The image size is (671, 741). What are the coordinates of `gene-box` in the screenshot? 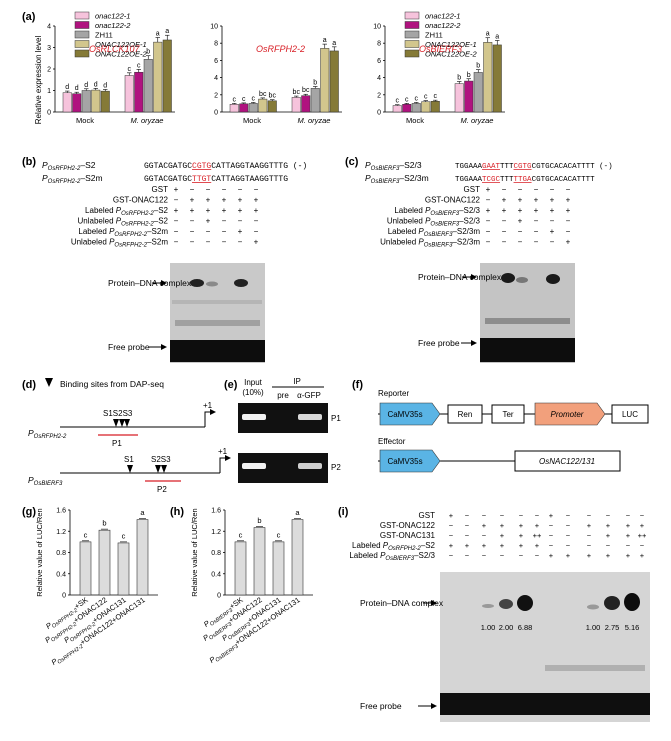 It's located at (567, 461).